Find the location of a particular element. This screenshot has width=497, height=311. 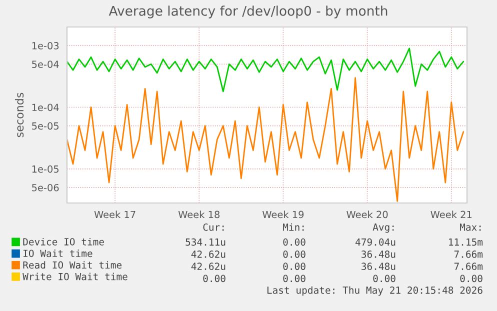

text: Cur: is located at coordinates (213, 227).